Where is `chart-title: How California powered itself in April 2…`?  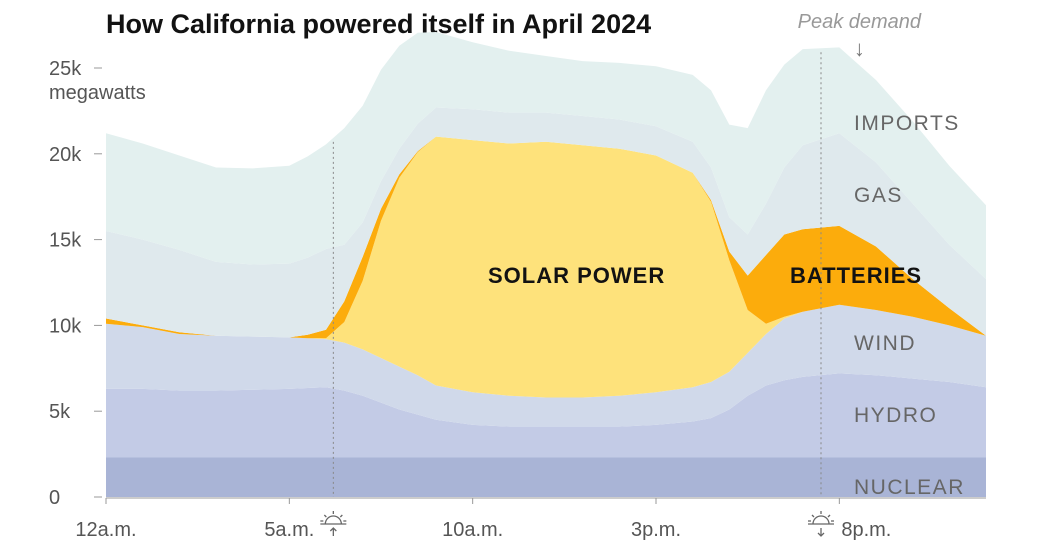 chart-title: How California powered itself in April 2… is located at coordinates (378, 24).